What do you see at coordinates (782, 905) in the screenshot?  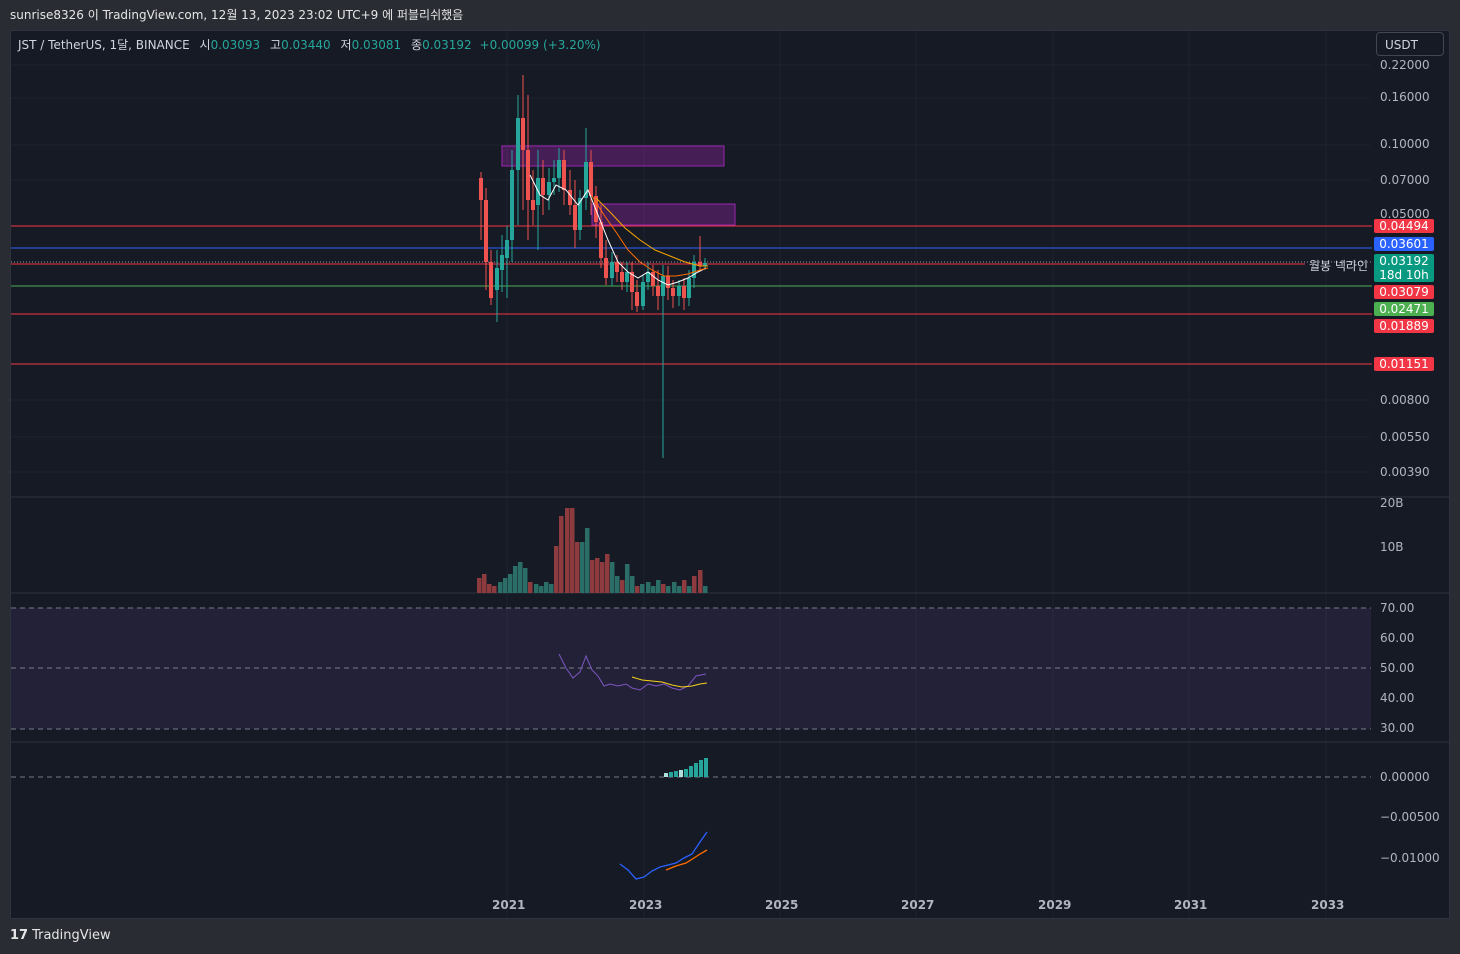 I see `time-axis-label: 2025` at bounding box center [782, 905].